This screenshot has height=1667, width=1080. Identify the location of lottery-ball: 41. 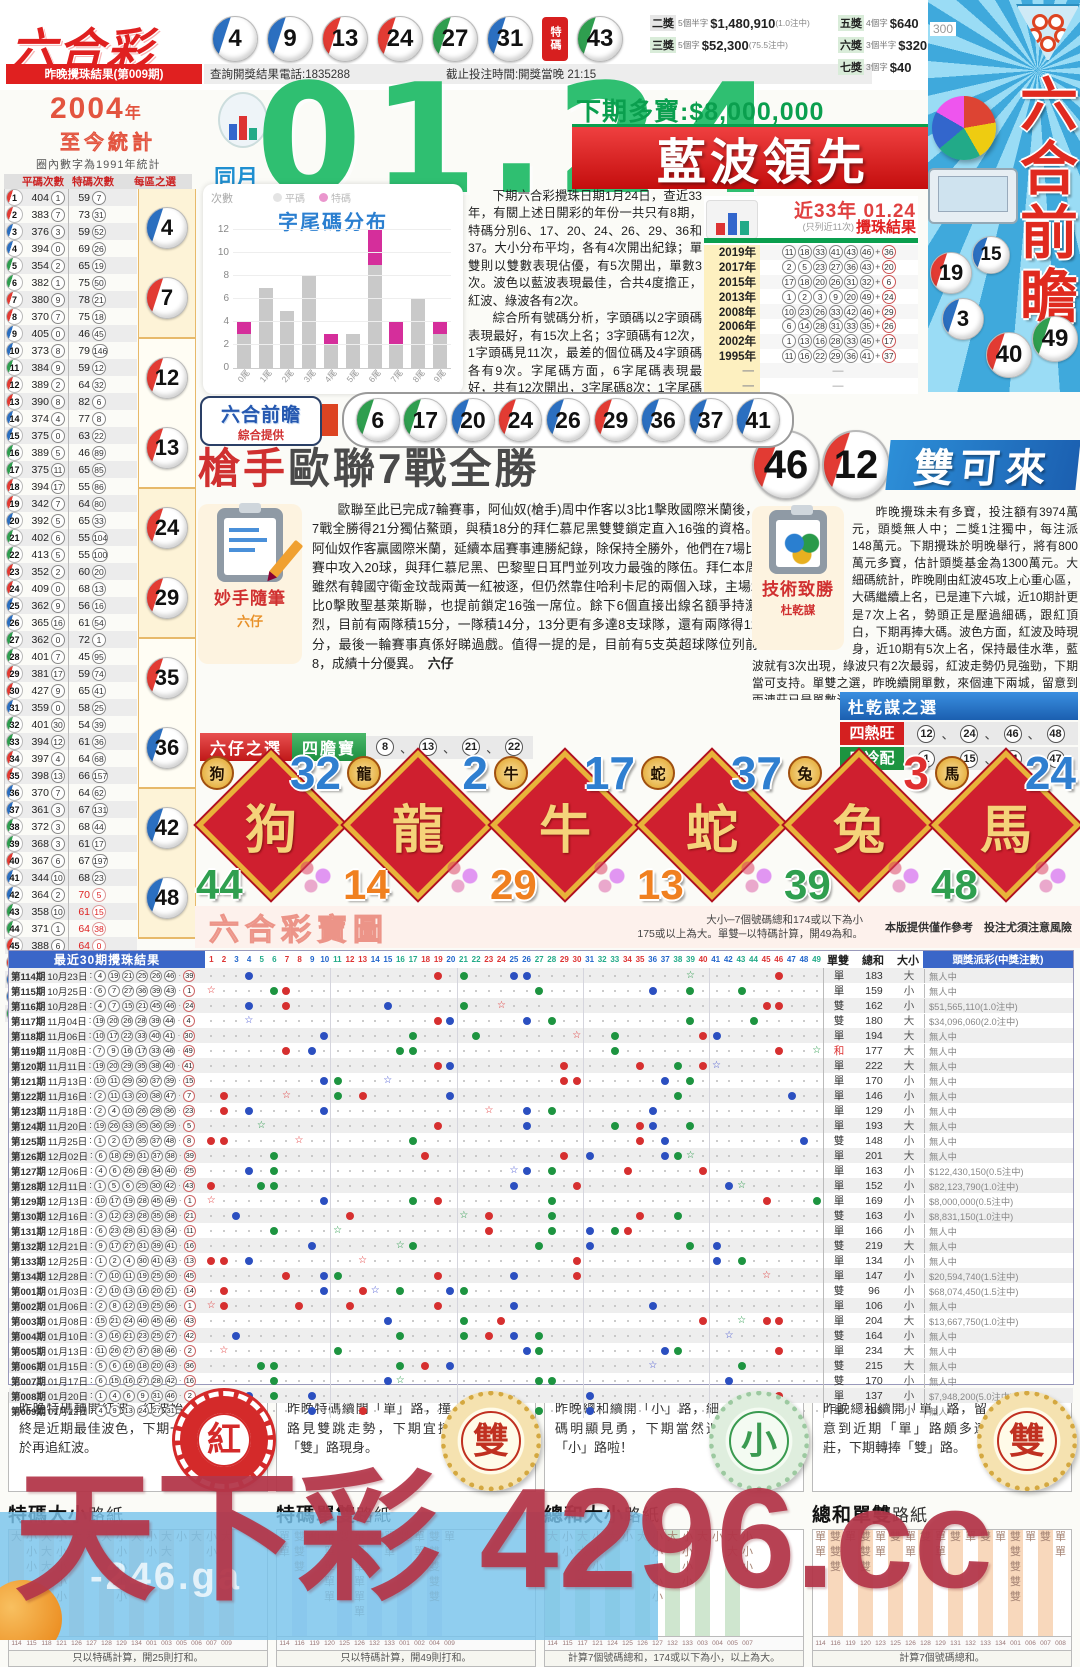
(14, 877).